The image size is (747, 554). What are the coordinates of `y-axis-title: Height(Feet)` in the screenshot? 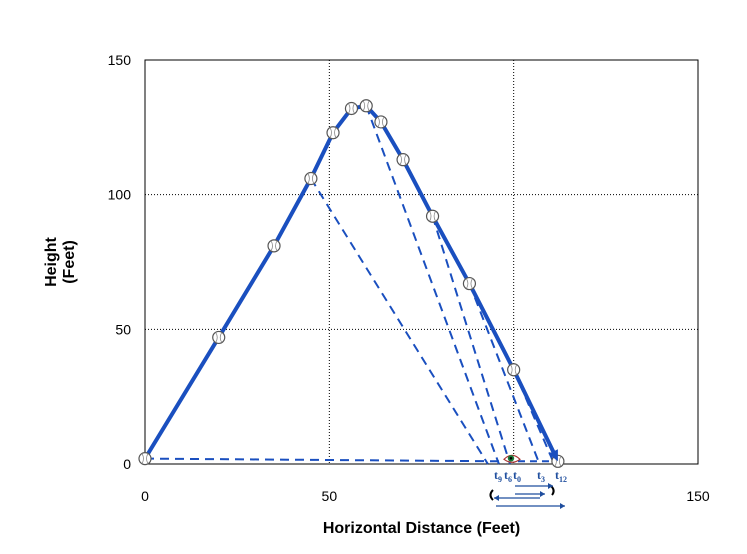 It's located at (60, 261).